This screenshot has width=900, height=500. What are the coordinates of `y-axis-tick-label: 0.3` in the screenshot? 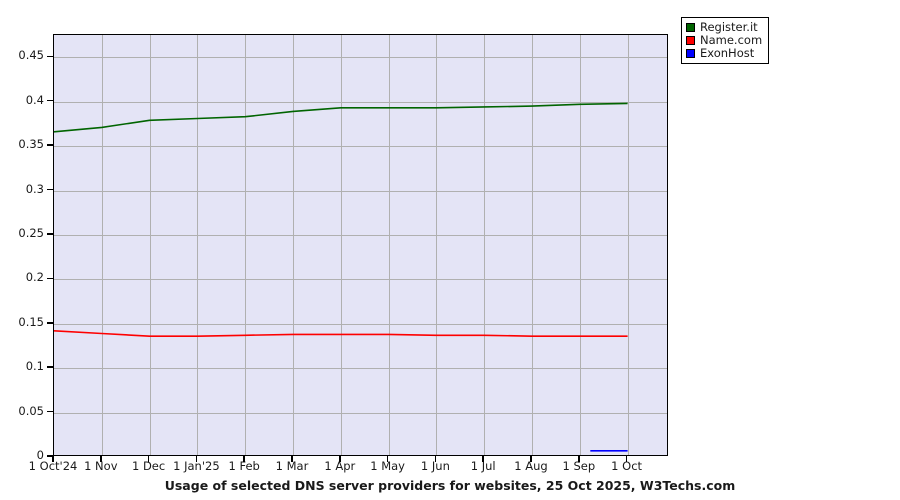 It's located at (34, 188).